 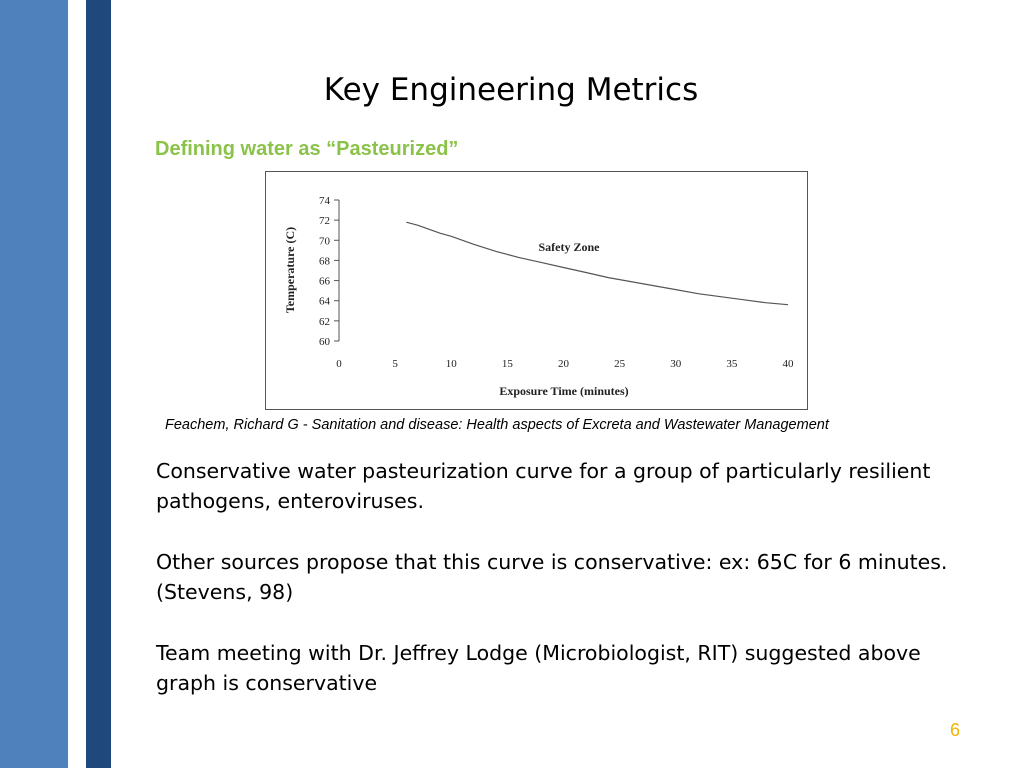 I want to click on y-tick-label: 64, so click(x=325, y=302).